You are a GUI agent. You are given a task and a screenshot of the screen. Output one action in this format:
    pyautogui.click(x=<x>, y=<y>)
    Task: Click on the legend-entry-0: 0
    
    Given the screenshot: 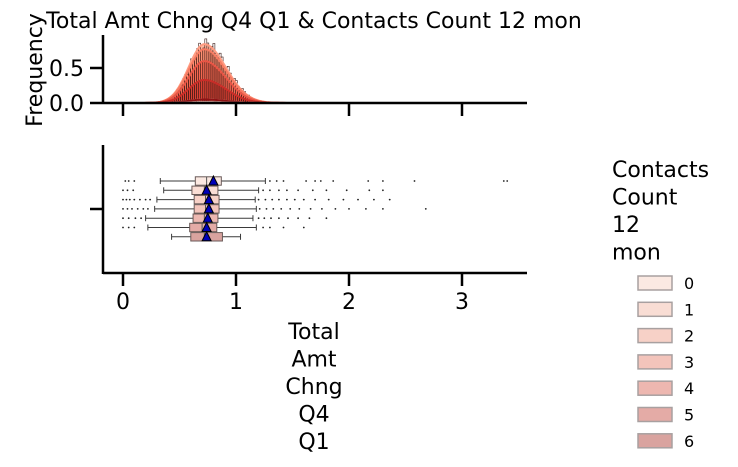 What is the action you would take?
    pyautogui.click(x=665, y=283)
    